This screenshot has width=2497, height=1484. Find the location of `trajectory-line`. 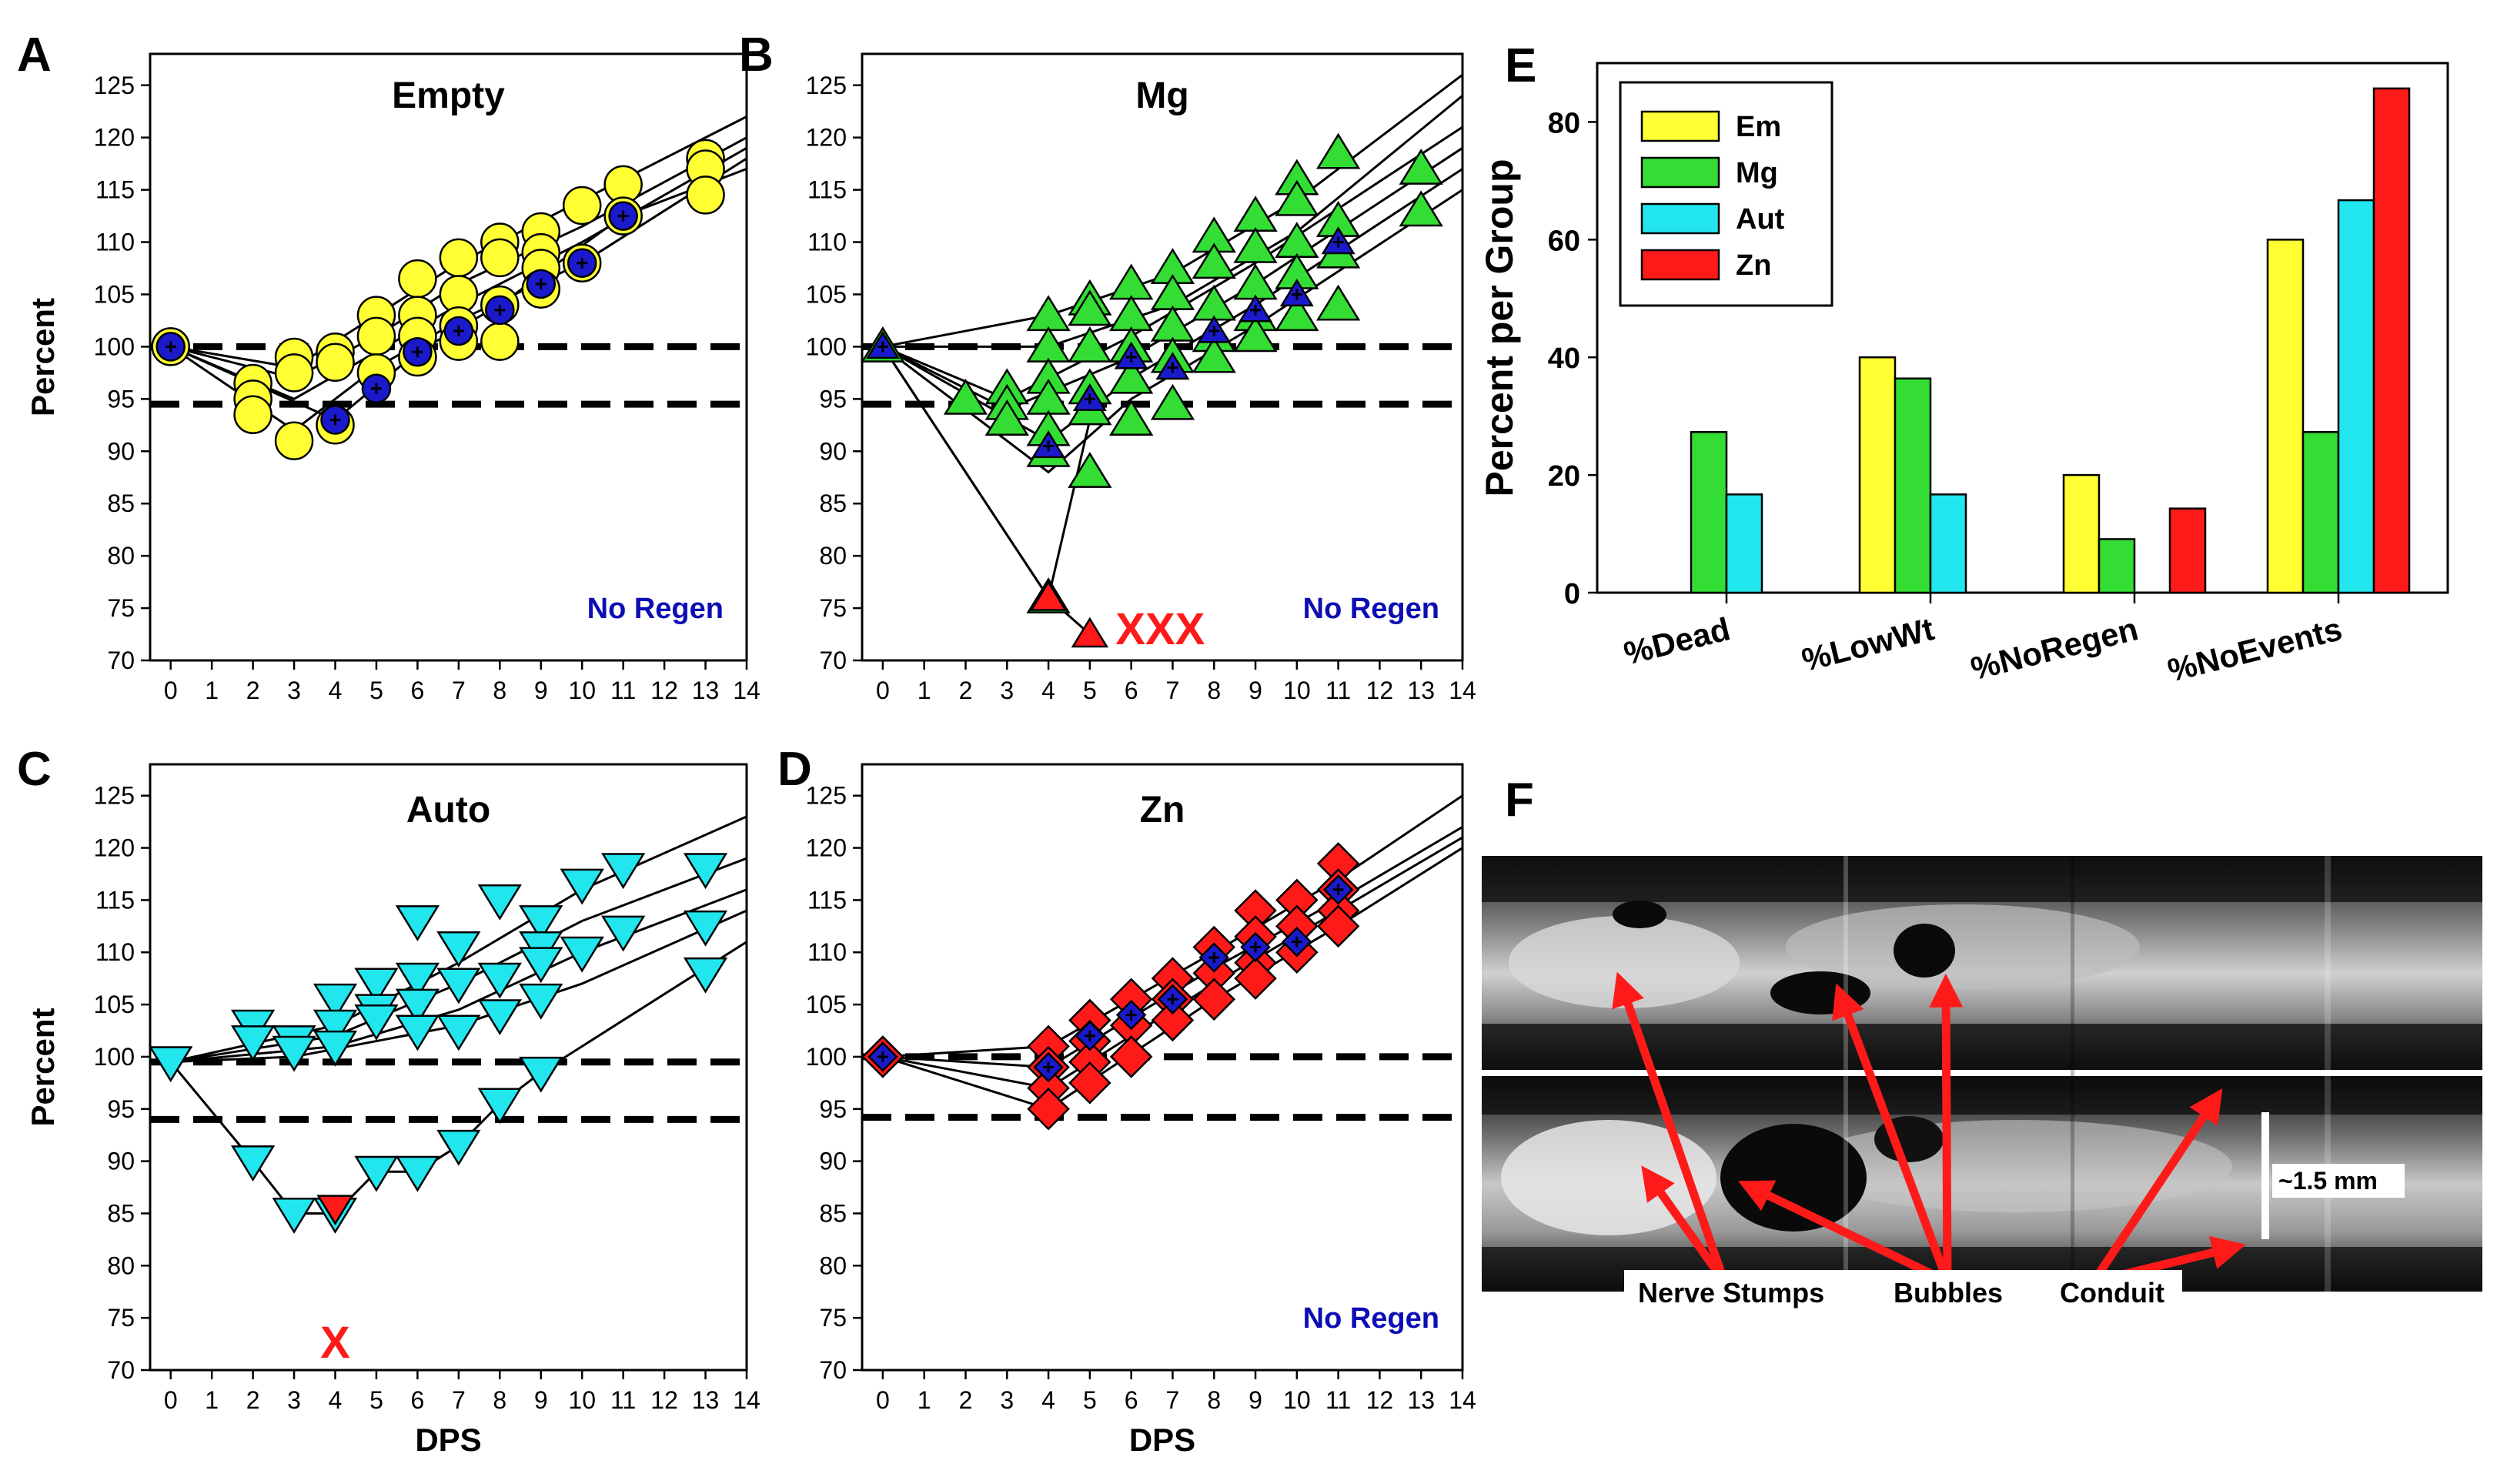

trajectory-line is located at coordinates (458, 976).